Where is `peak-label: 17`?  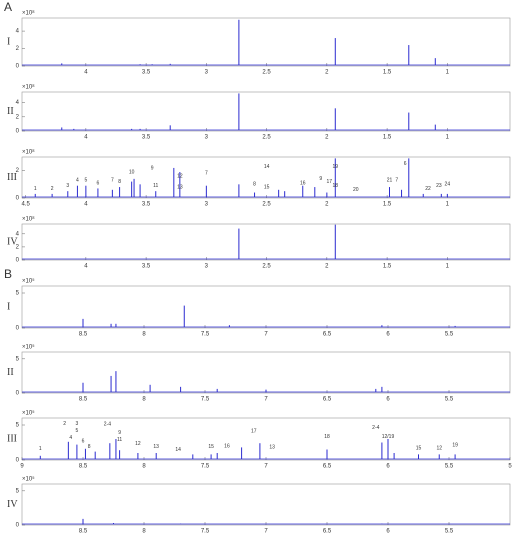
peak-label: 17 is located at coordinates (254, 432).